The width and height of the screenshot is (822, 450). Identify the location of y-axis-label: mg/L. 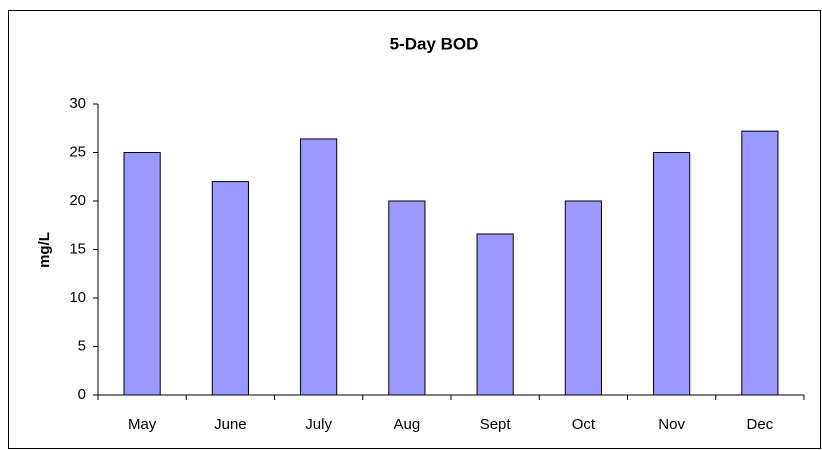
(44, 250).